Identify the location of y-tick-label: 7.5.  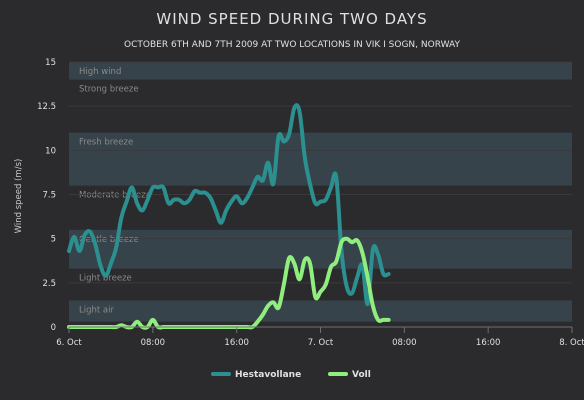
(49, 196).